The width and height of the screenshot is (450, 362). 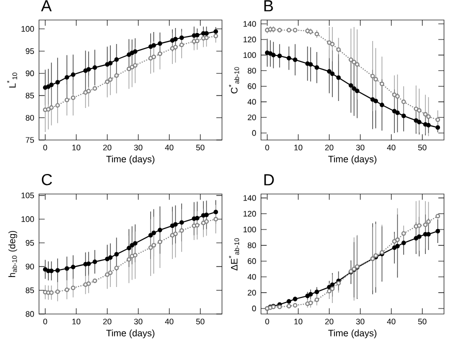 I want to click on chart-title: A, so click(x=46, y=6).